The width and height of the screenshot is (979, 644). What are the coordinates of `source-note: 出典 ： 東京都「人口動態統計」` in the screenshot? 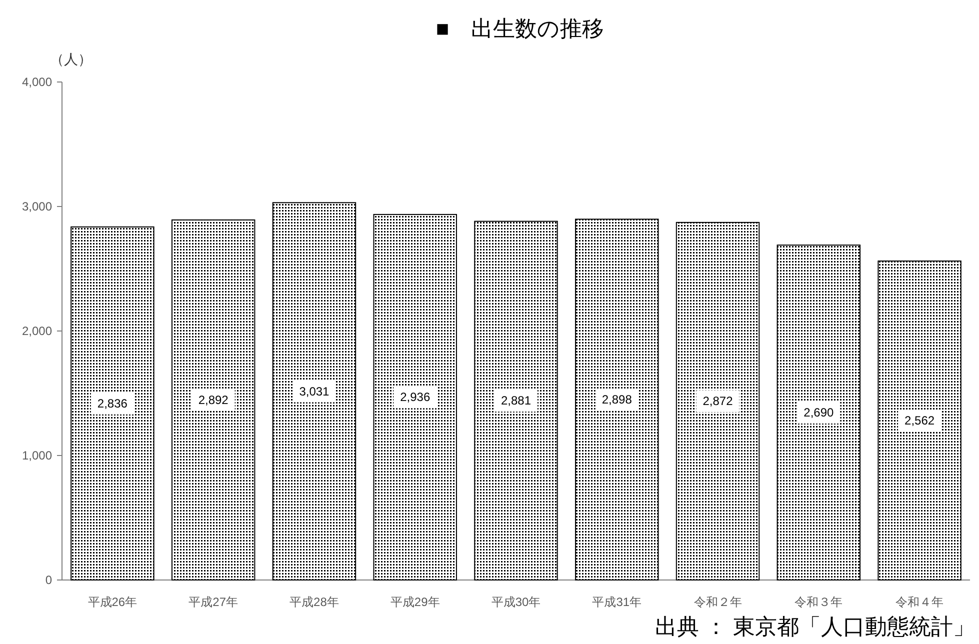 It's located at (814, 626).